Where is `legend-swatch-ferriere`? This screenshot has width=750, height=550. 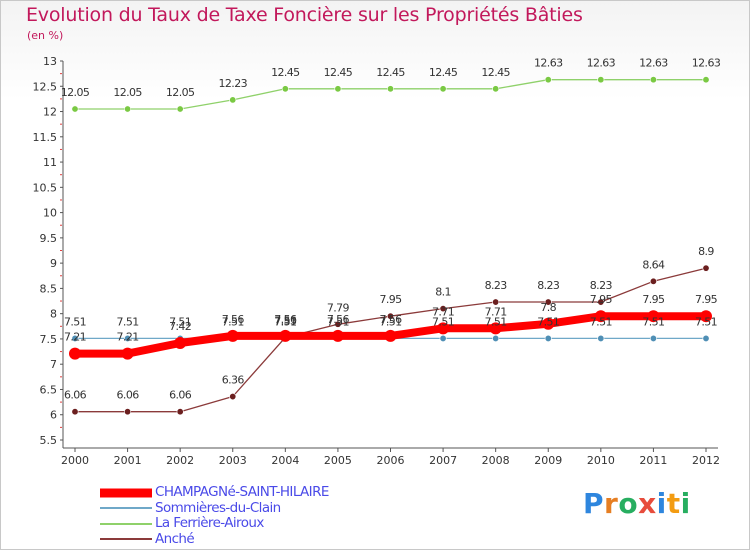
legend-swatch-ferriere is located at coordinates (126, 523).